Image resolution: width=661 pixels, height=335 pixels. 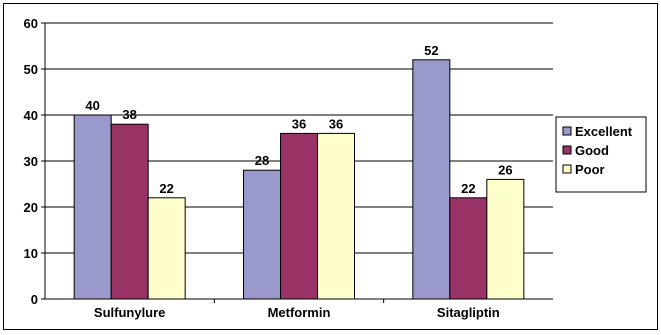 What do you see at coordinates (31, 253) in the screenshot?
I see `y-tick-label: 10` at bounding box center [31, 253].